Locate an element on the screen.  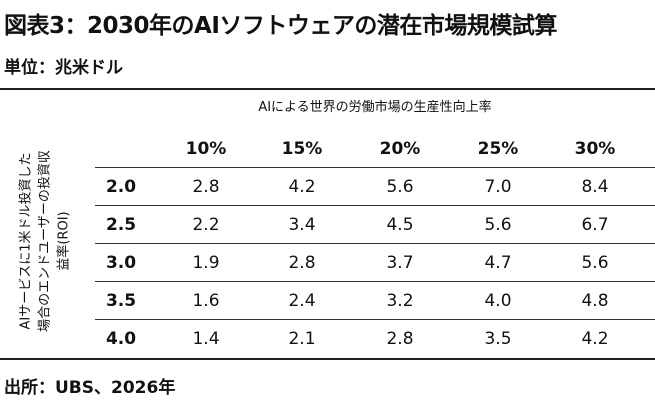
table-cell: 7.0 is located at coordinates (498, 186).